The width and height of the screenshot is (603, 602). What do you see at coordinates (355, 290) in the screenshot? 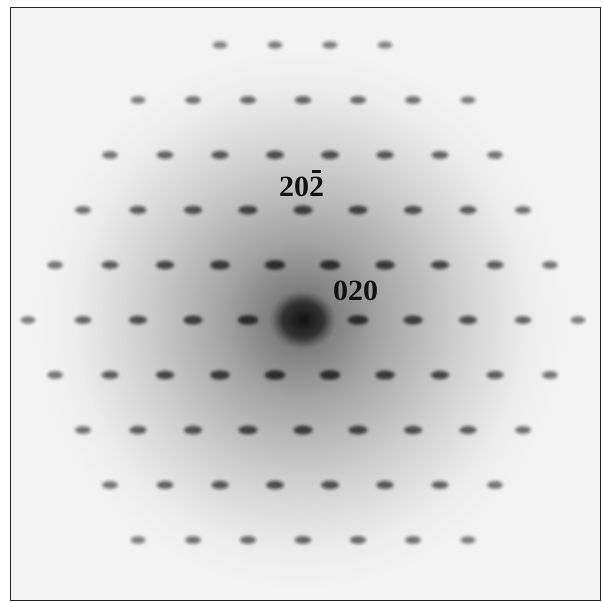
I see `miller-index-label-020: 020` at bounding box center [355, 290].